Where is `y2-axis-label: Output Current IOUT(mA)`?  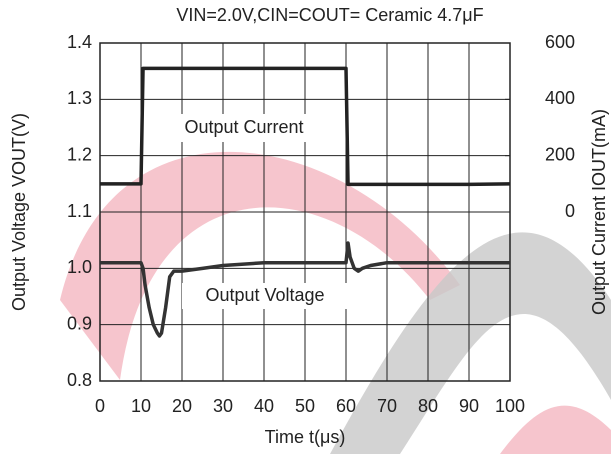
y2-axis-label: Output Current IOUT(mA) is located at coordinates (599, 212).